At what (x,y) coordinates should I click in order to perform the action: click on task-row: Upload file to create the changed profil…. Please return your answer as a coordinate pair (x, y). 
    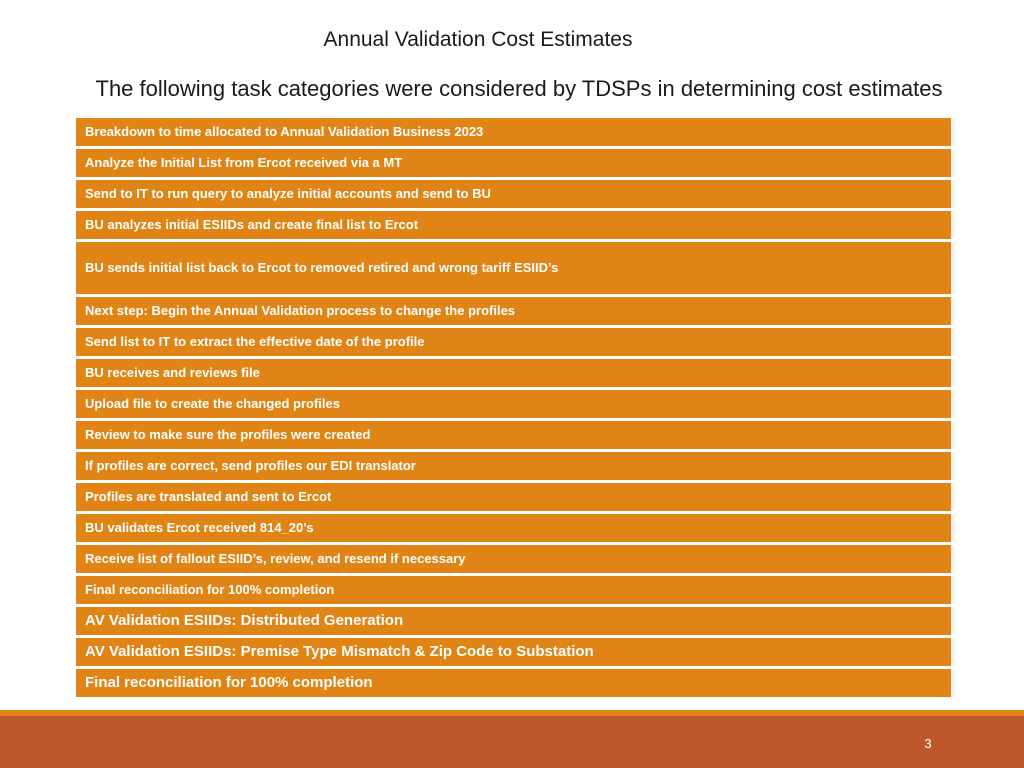
    Looking at the image, I should click on (515, 404).